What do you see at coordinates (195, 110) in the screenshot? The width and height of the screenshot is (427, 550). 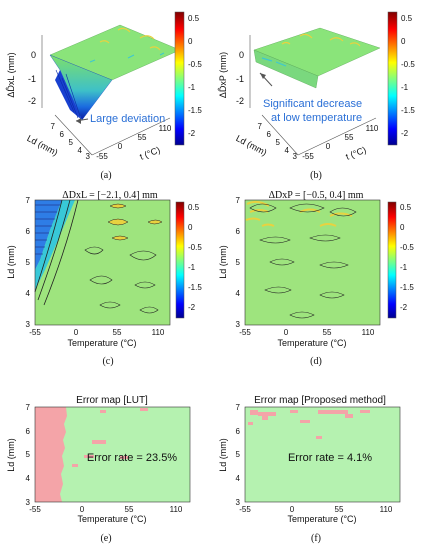 I see `cbar-a-t4: -1.5` at bounding box center [195, 110].